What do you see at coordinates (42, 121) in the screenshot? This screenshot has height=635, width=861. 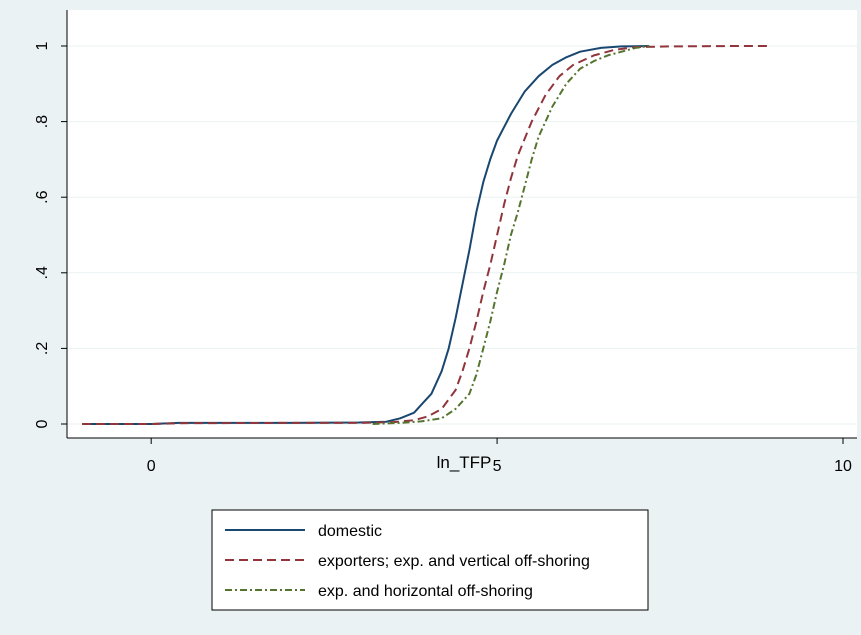 I see `y-tick-label: .8` at bounding box center [42, 121].